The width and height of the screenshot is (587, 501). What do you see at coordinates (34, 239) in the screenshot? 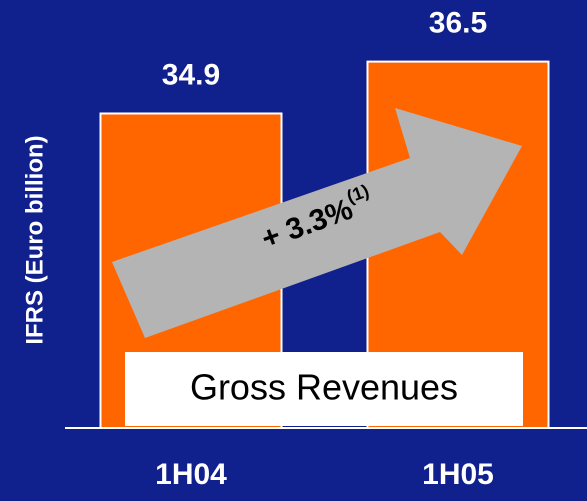
I see `y-axis-label: IFRS (Euro billion)` at bounding box center [34, 239].